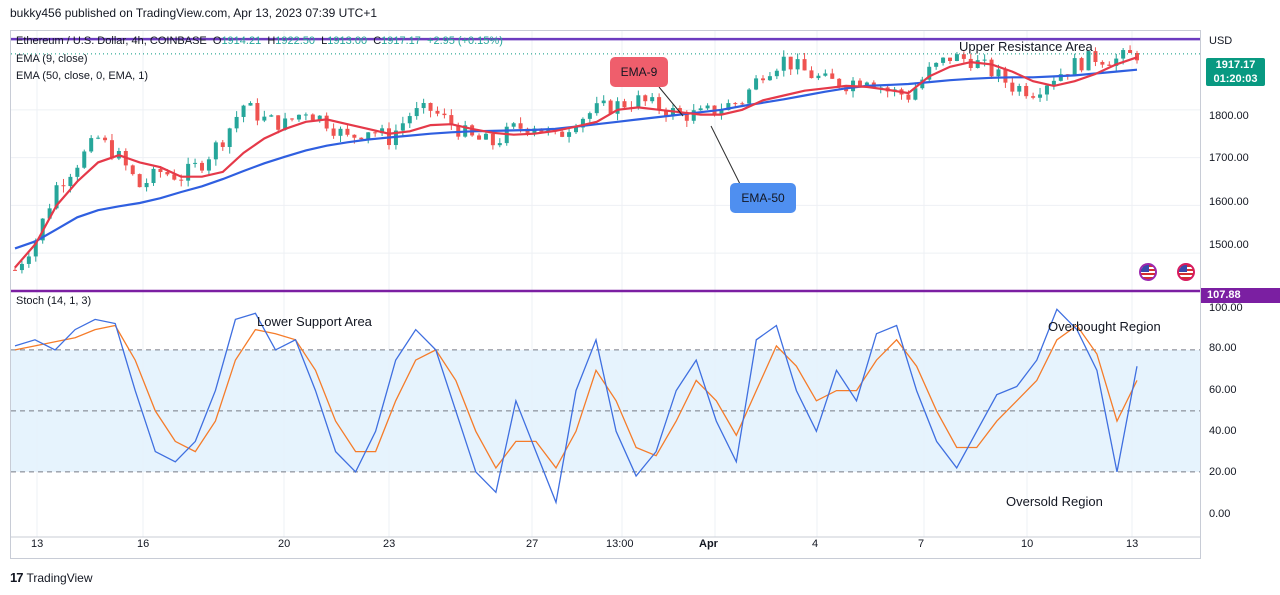 The width and height of the screenshot is (1280, 595). I want to click on oversold-label: Oversold Region, so click(1054, 501).